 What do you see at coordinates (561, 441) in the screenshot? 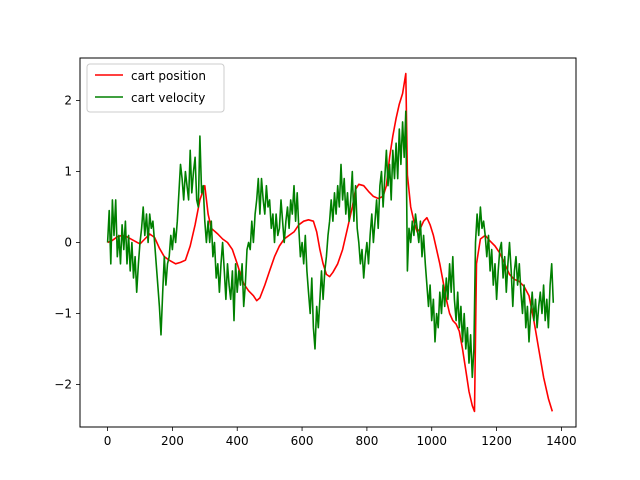
I see `x-tick-label: 1400` at bounding box center [561, 441].